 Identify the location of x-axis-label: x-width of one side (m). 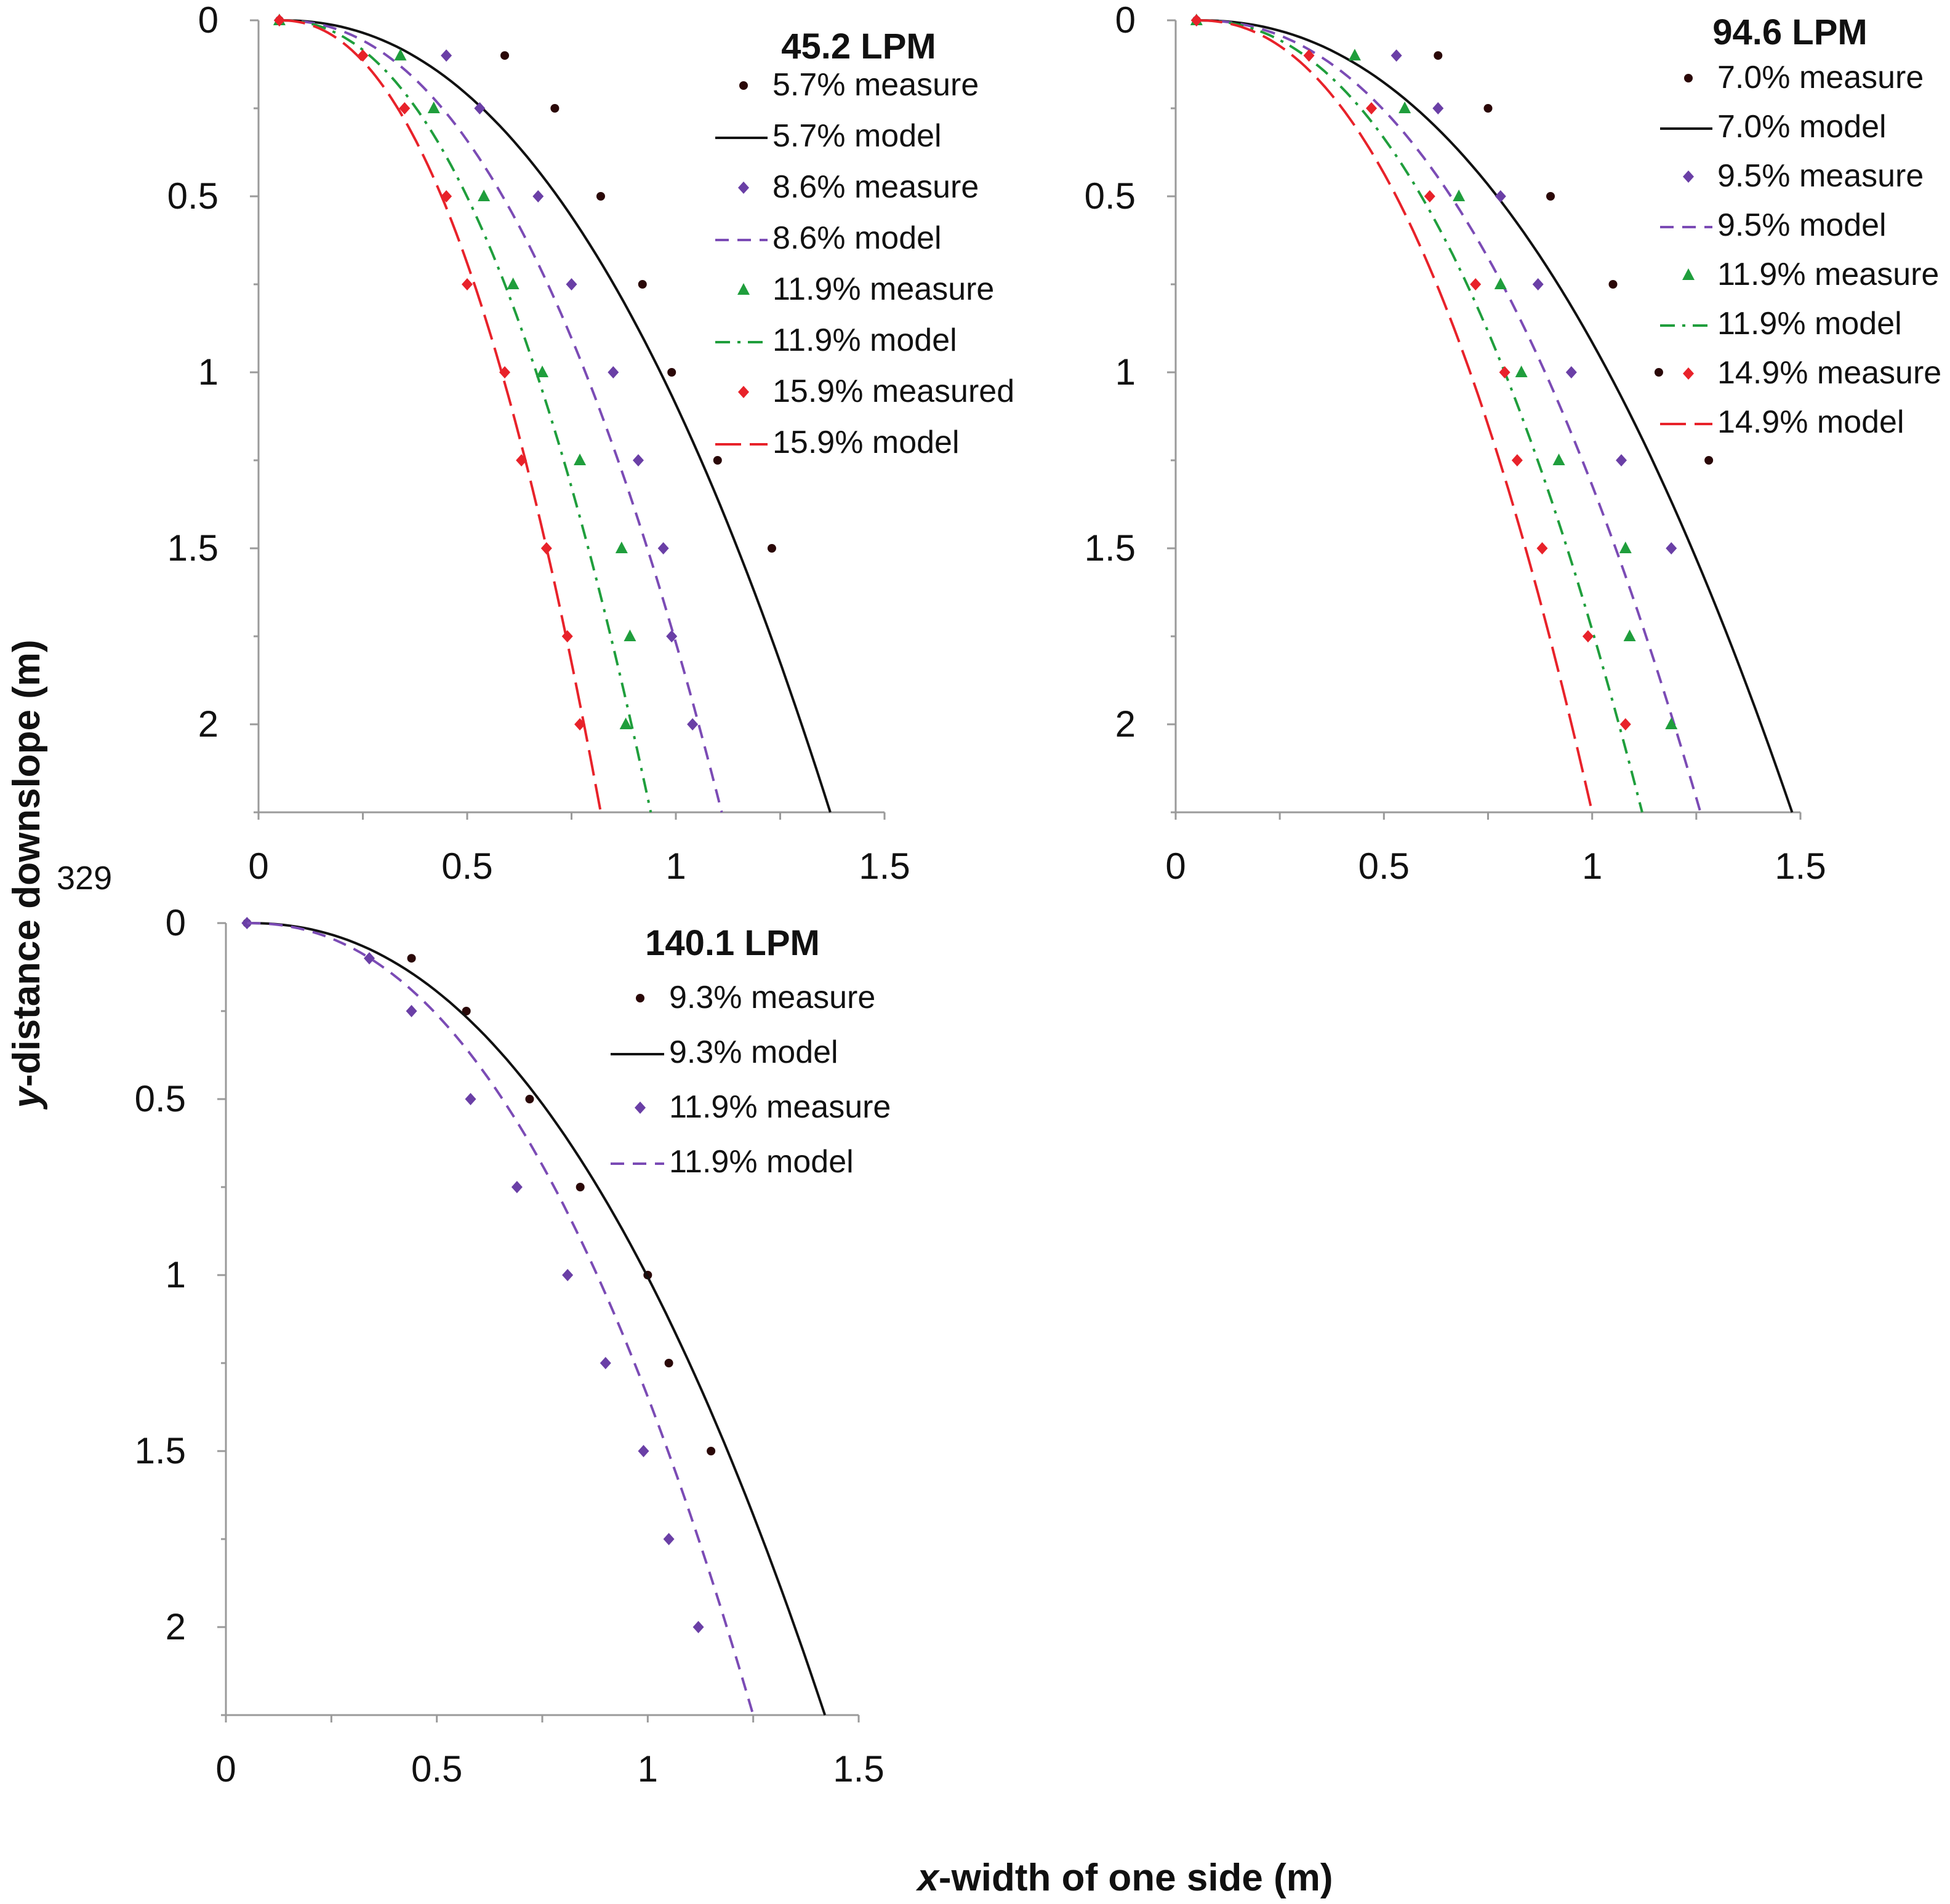
(1124, 1878).